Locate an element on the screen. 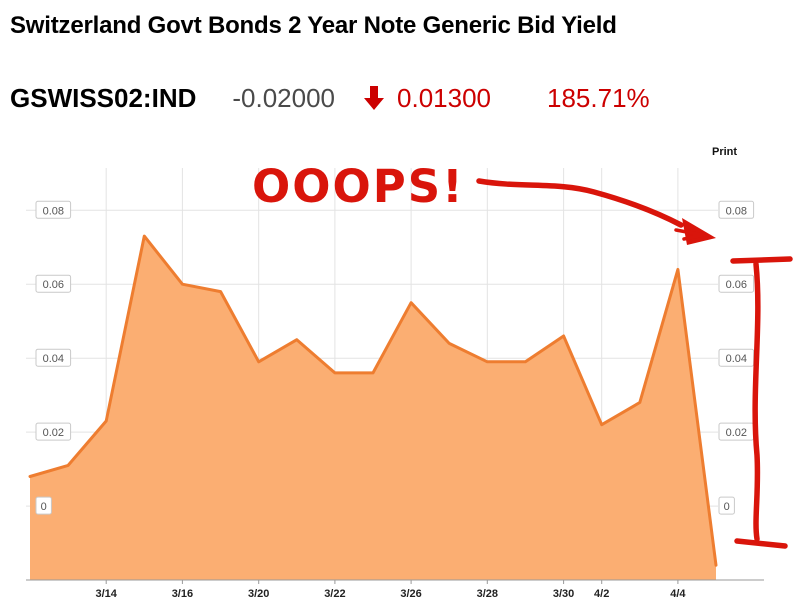 The image size is (797, 610). x-tick-label: 3/28 is located at coordinates (487, 594).